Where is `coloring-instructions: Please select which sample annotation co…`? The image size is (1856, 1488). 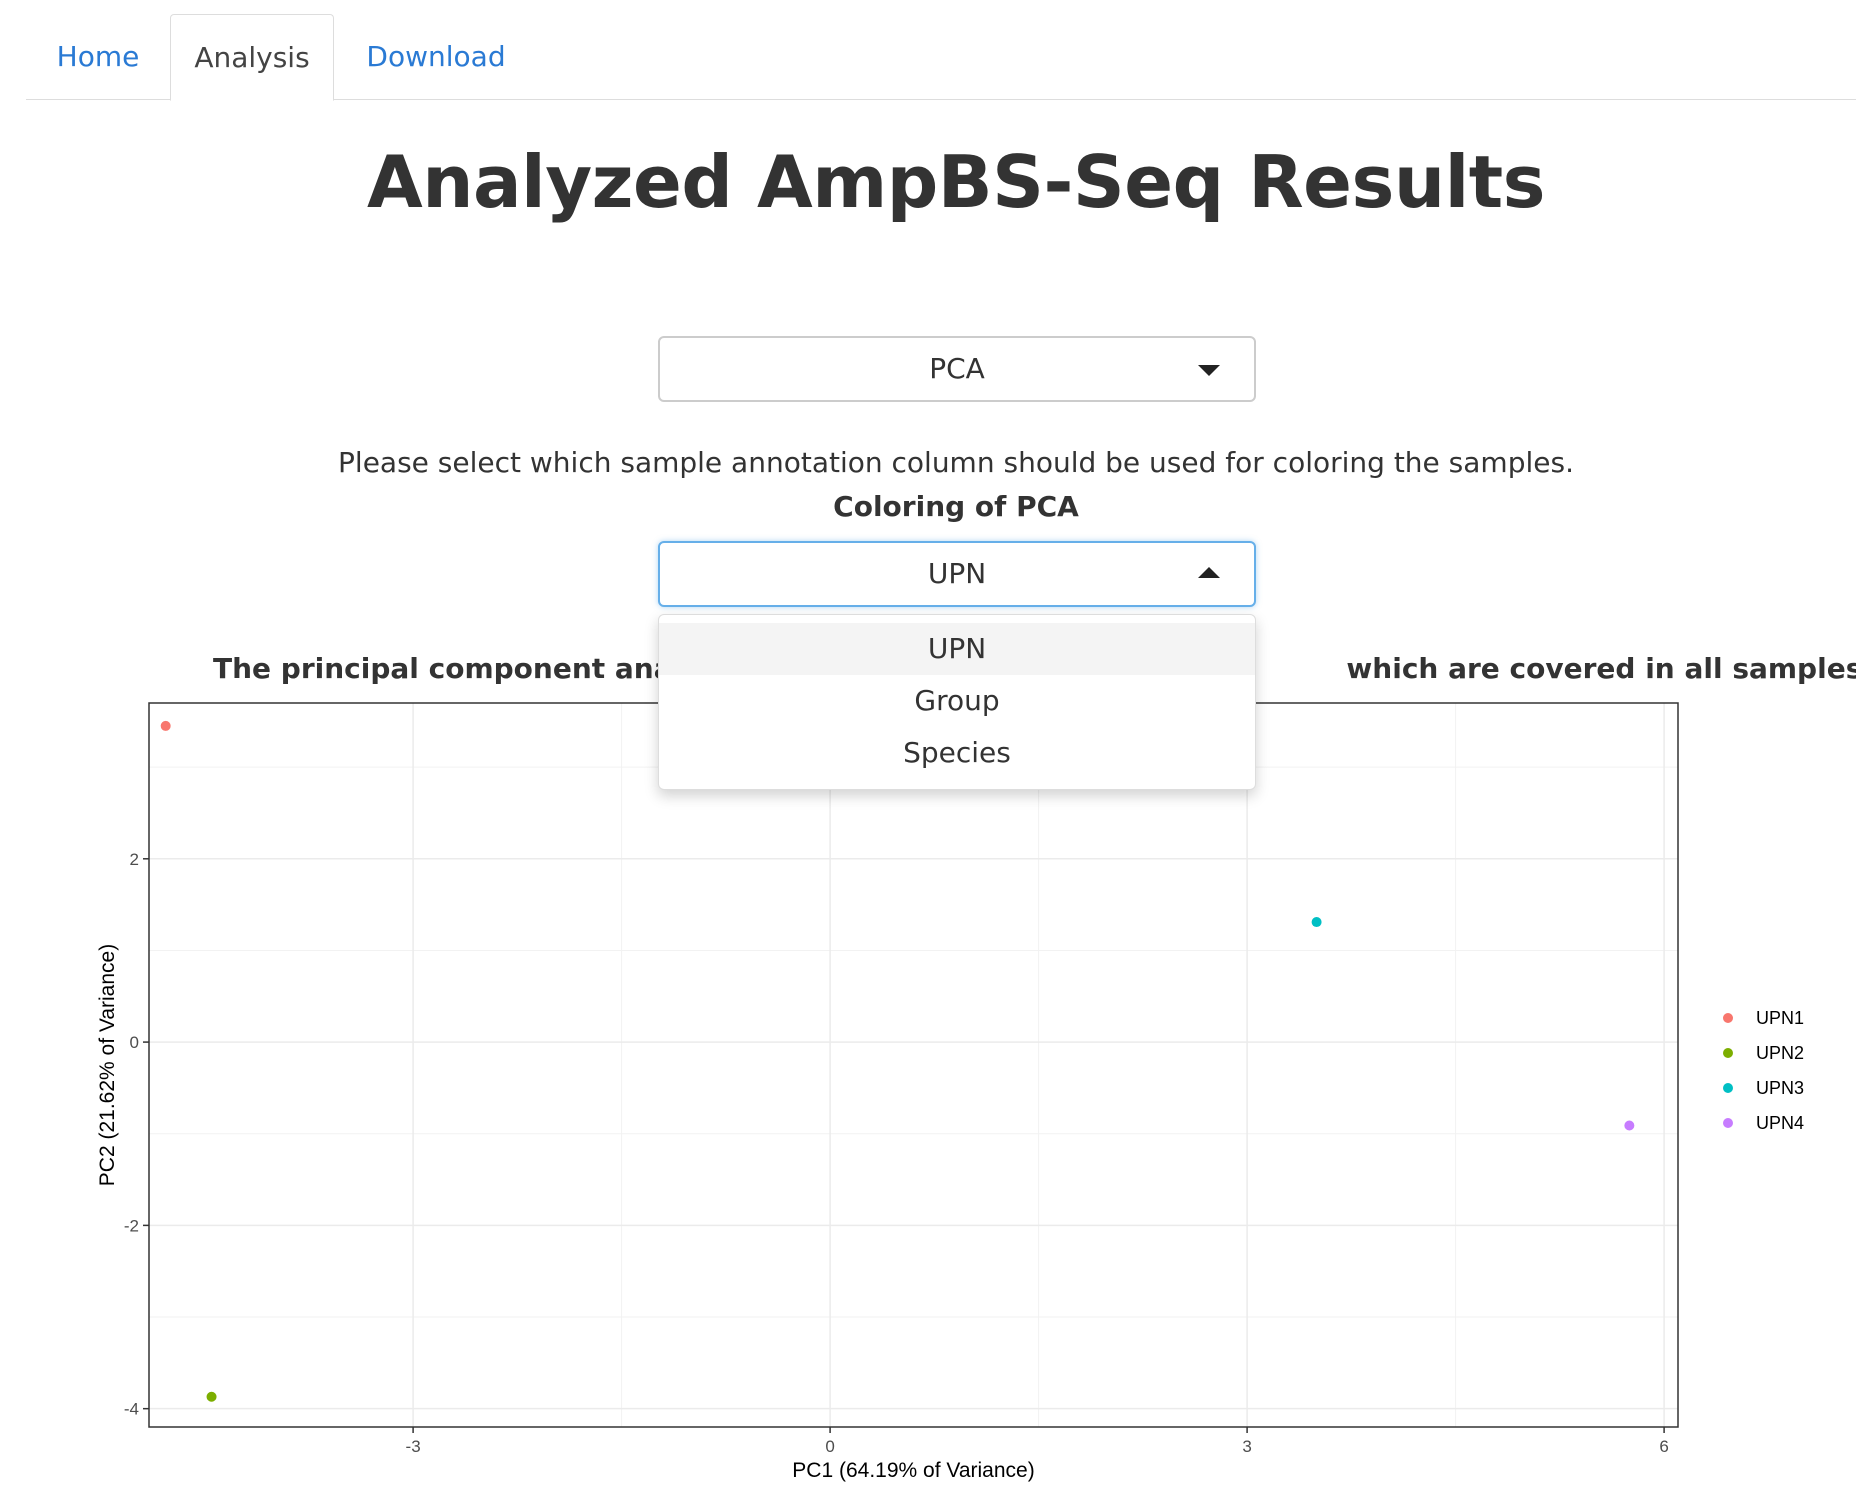 coloring-instructions: Please select which sample annotation co… is located at coordinates (956, 462).